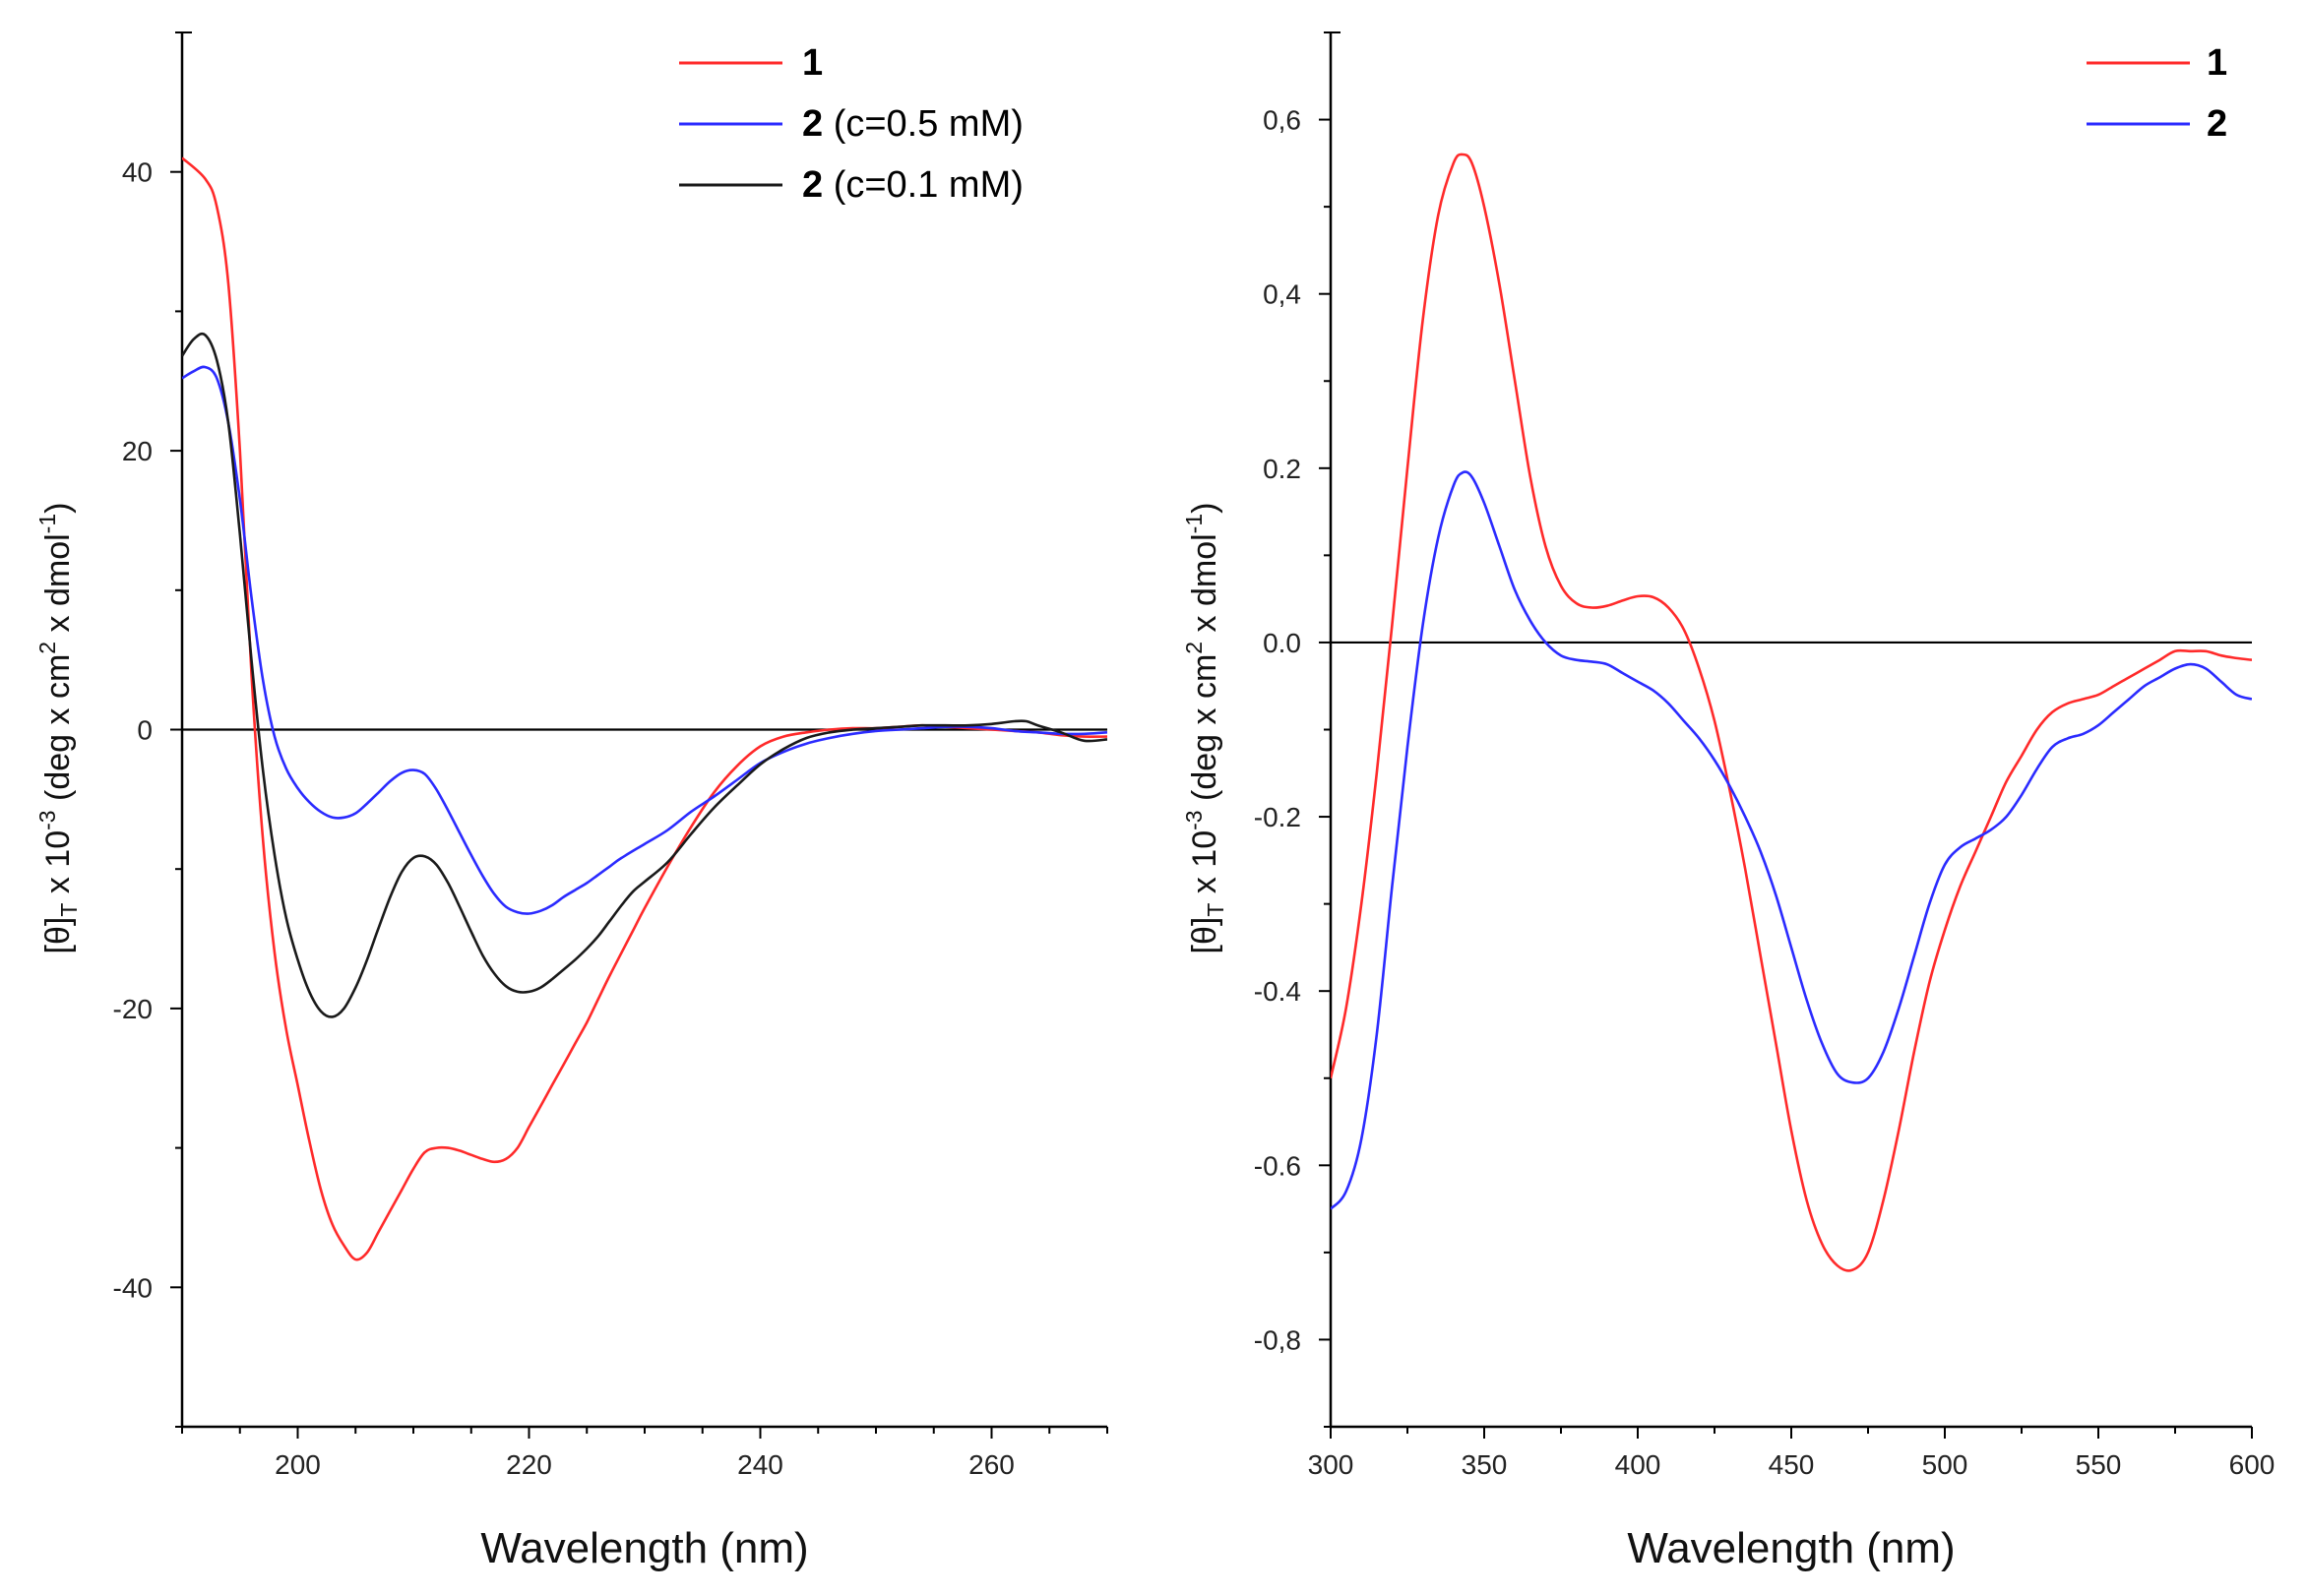  Describe the element at coordinates (760, 1464) in the screenshot. I see `x-tick-label: 240` at that location.